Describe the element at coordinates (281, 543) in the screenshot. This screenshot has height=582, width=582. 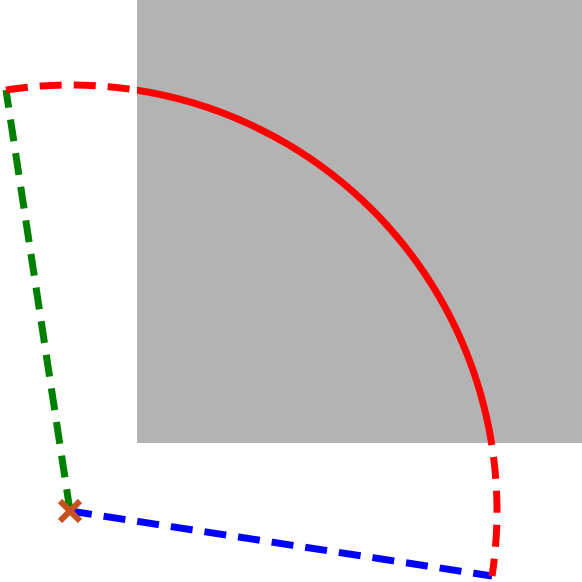
I see `blue-edge` at that location.